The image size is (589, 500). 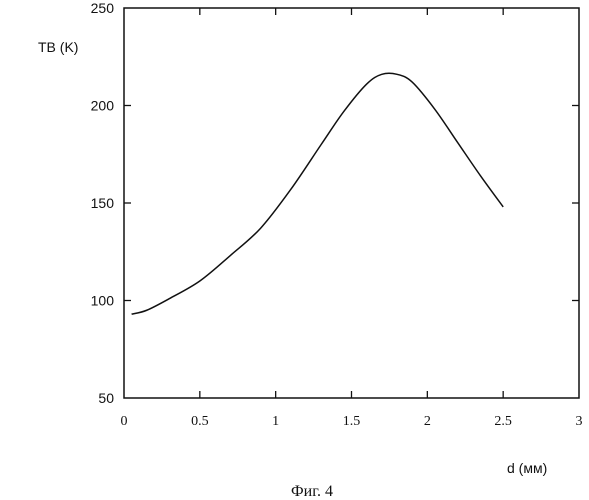 What do you see at coordinates (103, 8) in the screenshot?
I see `y-tick-label: 250` at bounding box center [103, 8].